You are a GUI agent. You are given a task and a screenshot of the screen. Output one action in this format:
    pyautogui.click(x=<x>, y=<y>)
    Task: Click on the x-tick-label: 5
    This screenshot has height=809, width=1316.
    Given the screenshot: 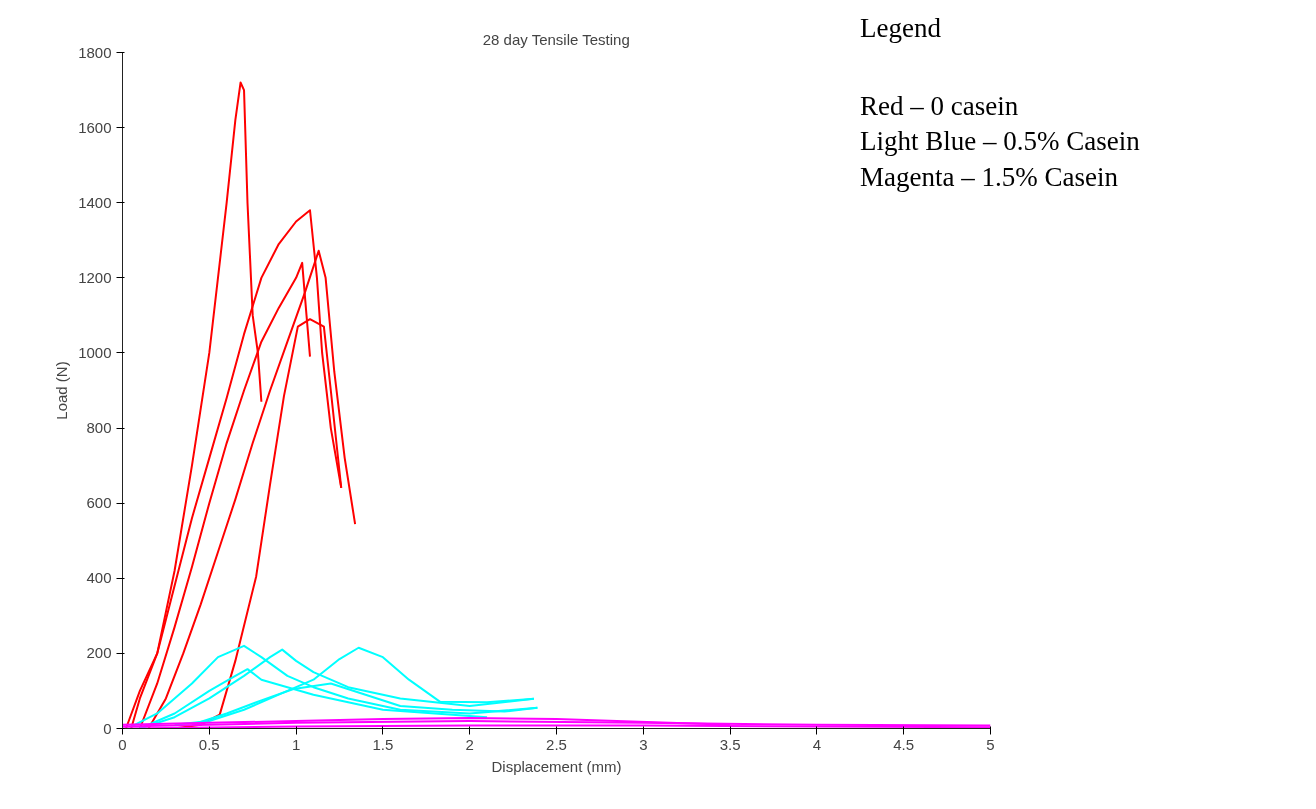 What is the action you would take?
    pyautogui.click(x=990, y=744)
    